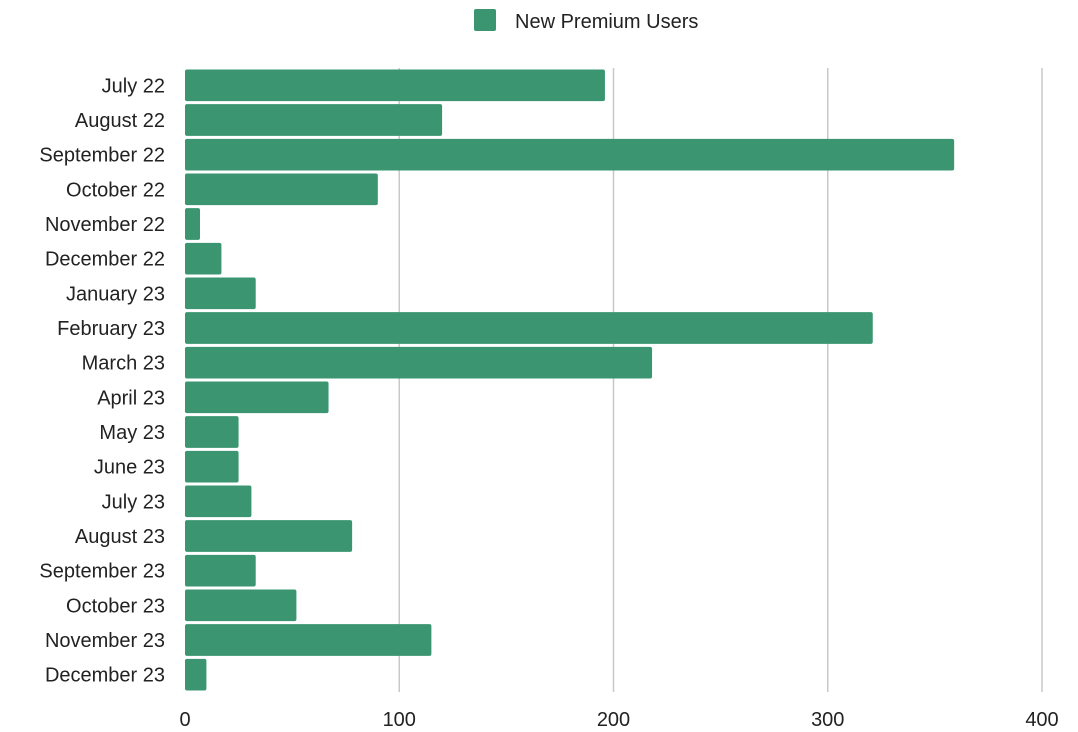 This screenshot has height=732, width=1078. What do you see at coordinates (485, 20) in the screenshot?
I see `legend-swatch` at bounding box center [485, 20].